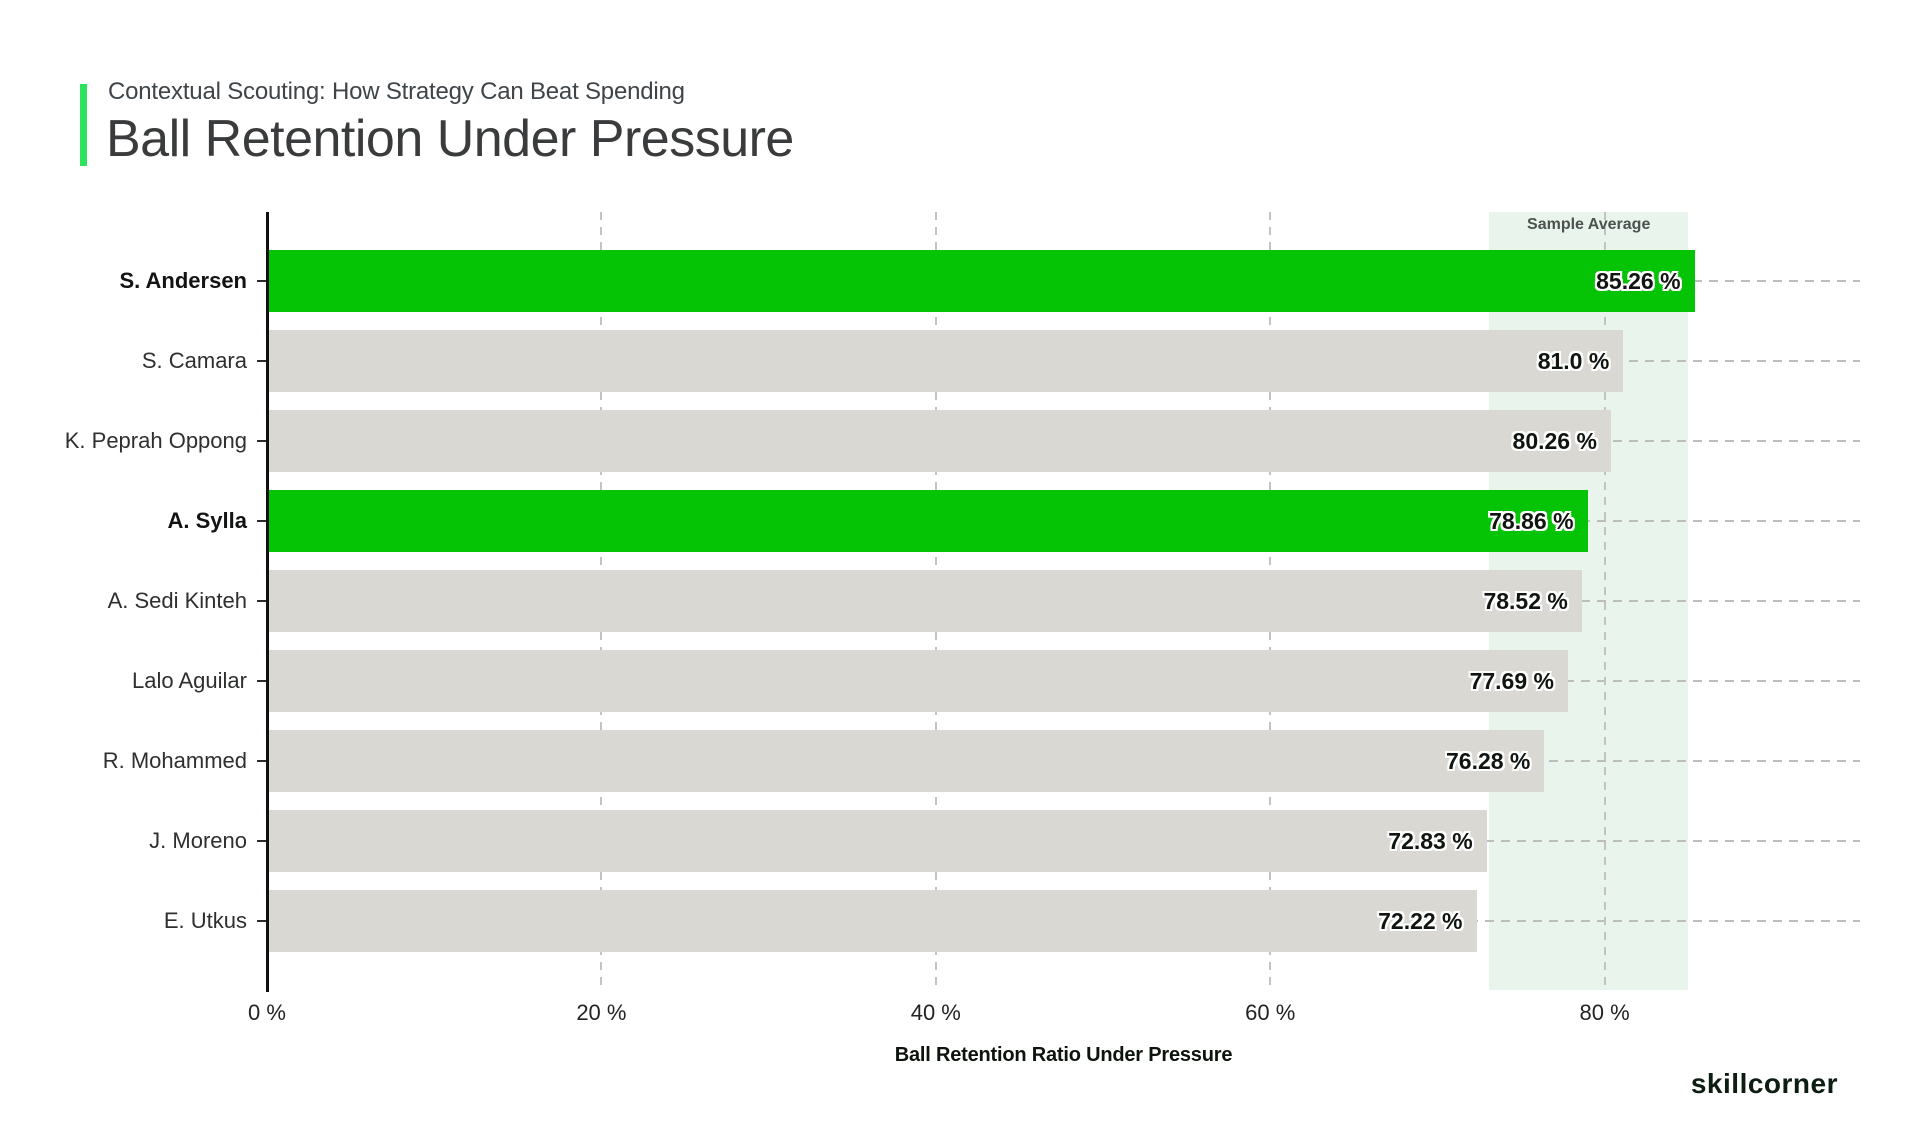 Image resolution: width=1920 pixels, height=1137 pixels. What do you see at coordinates (1764, 1083) in the screenshot?
I see `skillcorner-logo: skillcorner` at bounding box center [1764, 1083].